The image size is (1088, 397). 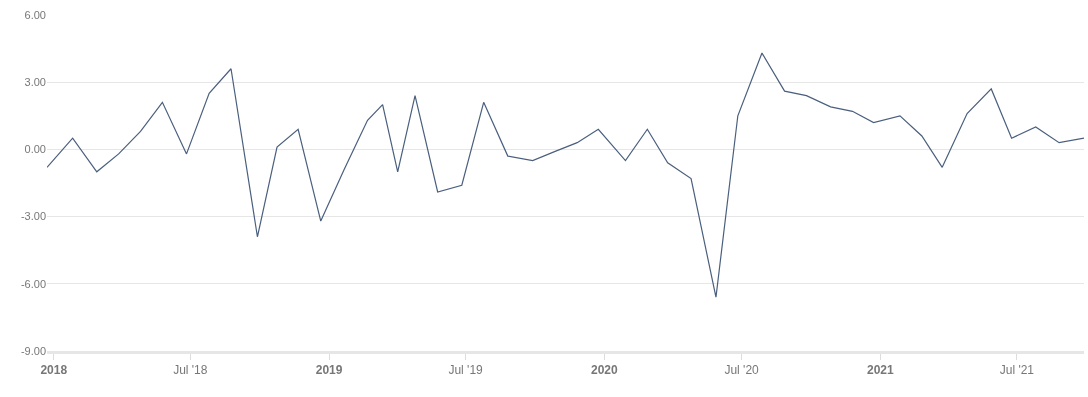 What do you see at coordinates (33, 283) in the screenshot?
I see `y-tick-label: -6.00` at bounding box center [33, 283].